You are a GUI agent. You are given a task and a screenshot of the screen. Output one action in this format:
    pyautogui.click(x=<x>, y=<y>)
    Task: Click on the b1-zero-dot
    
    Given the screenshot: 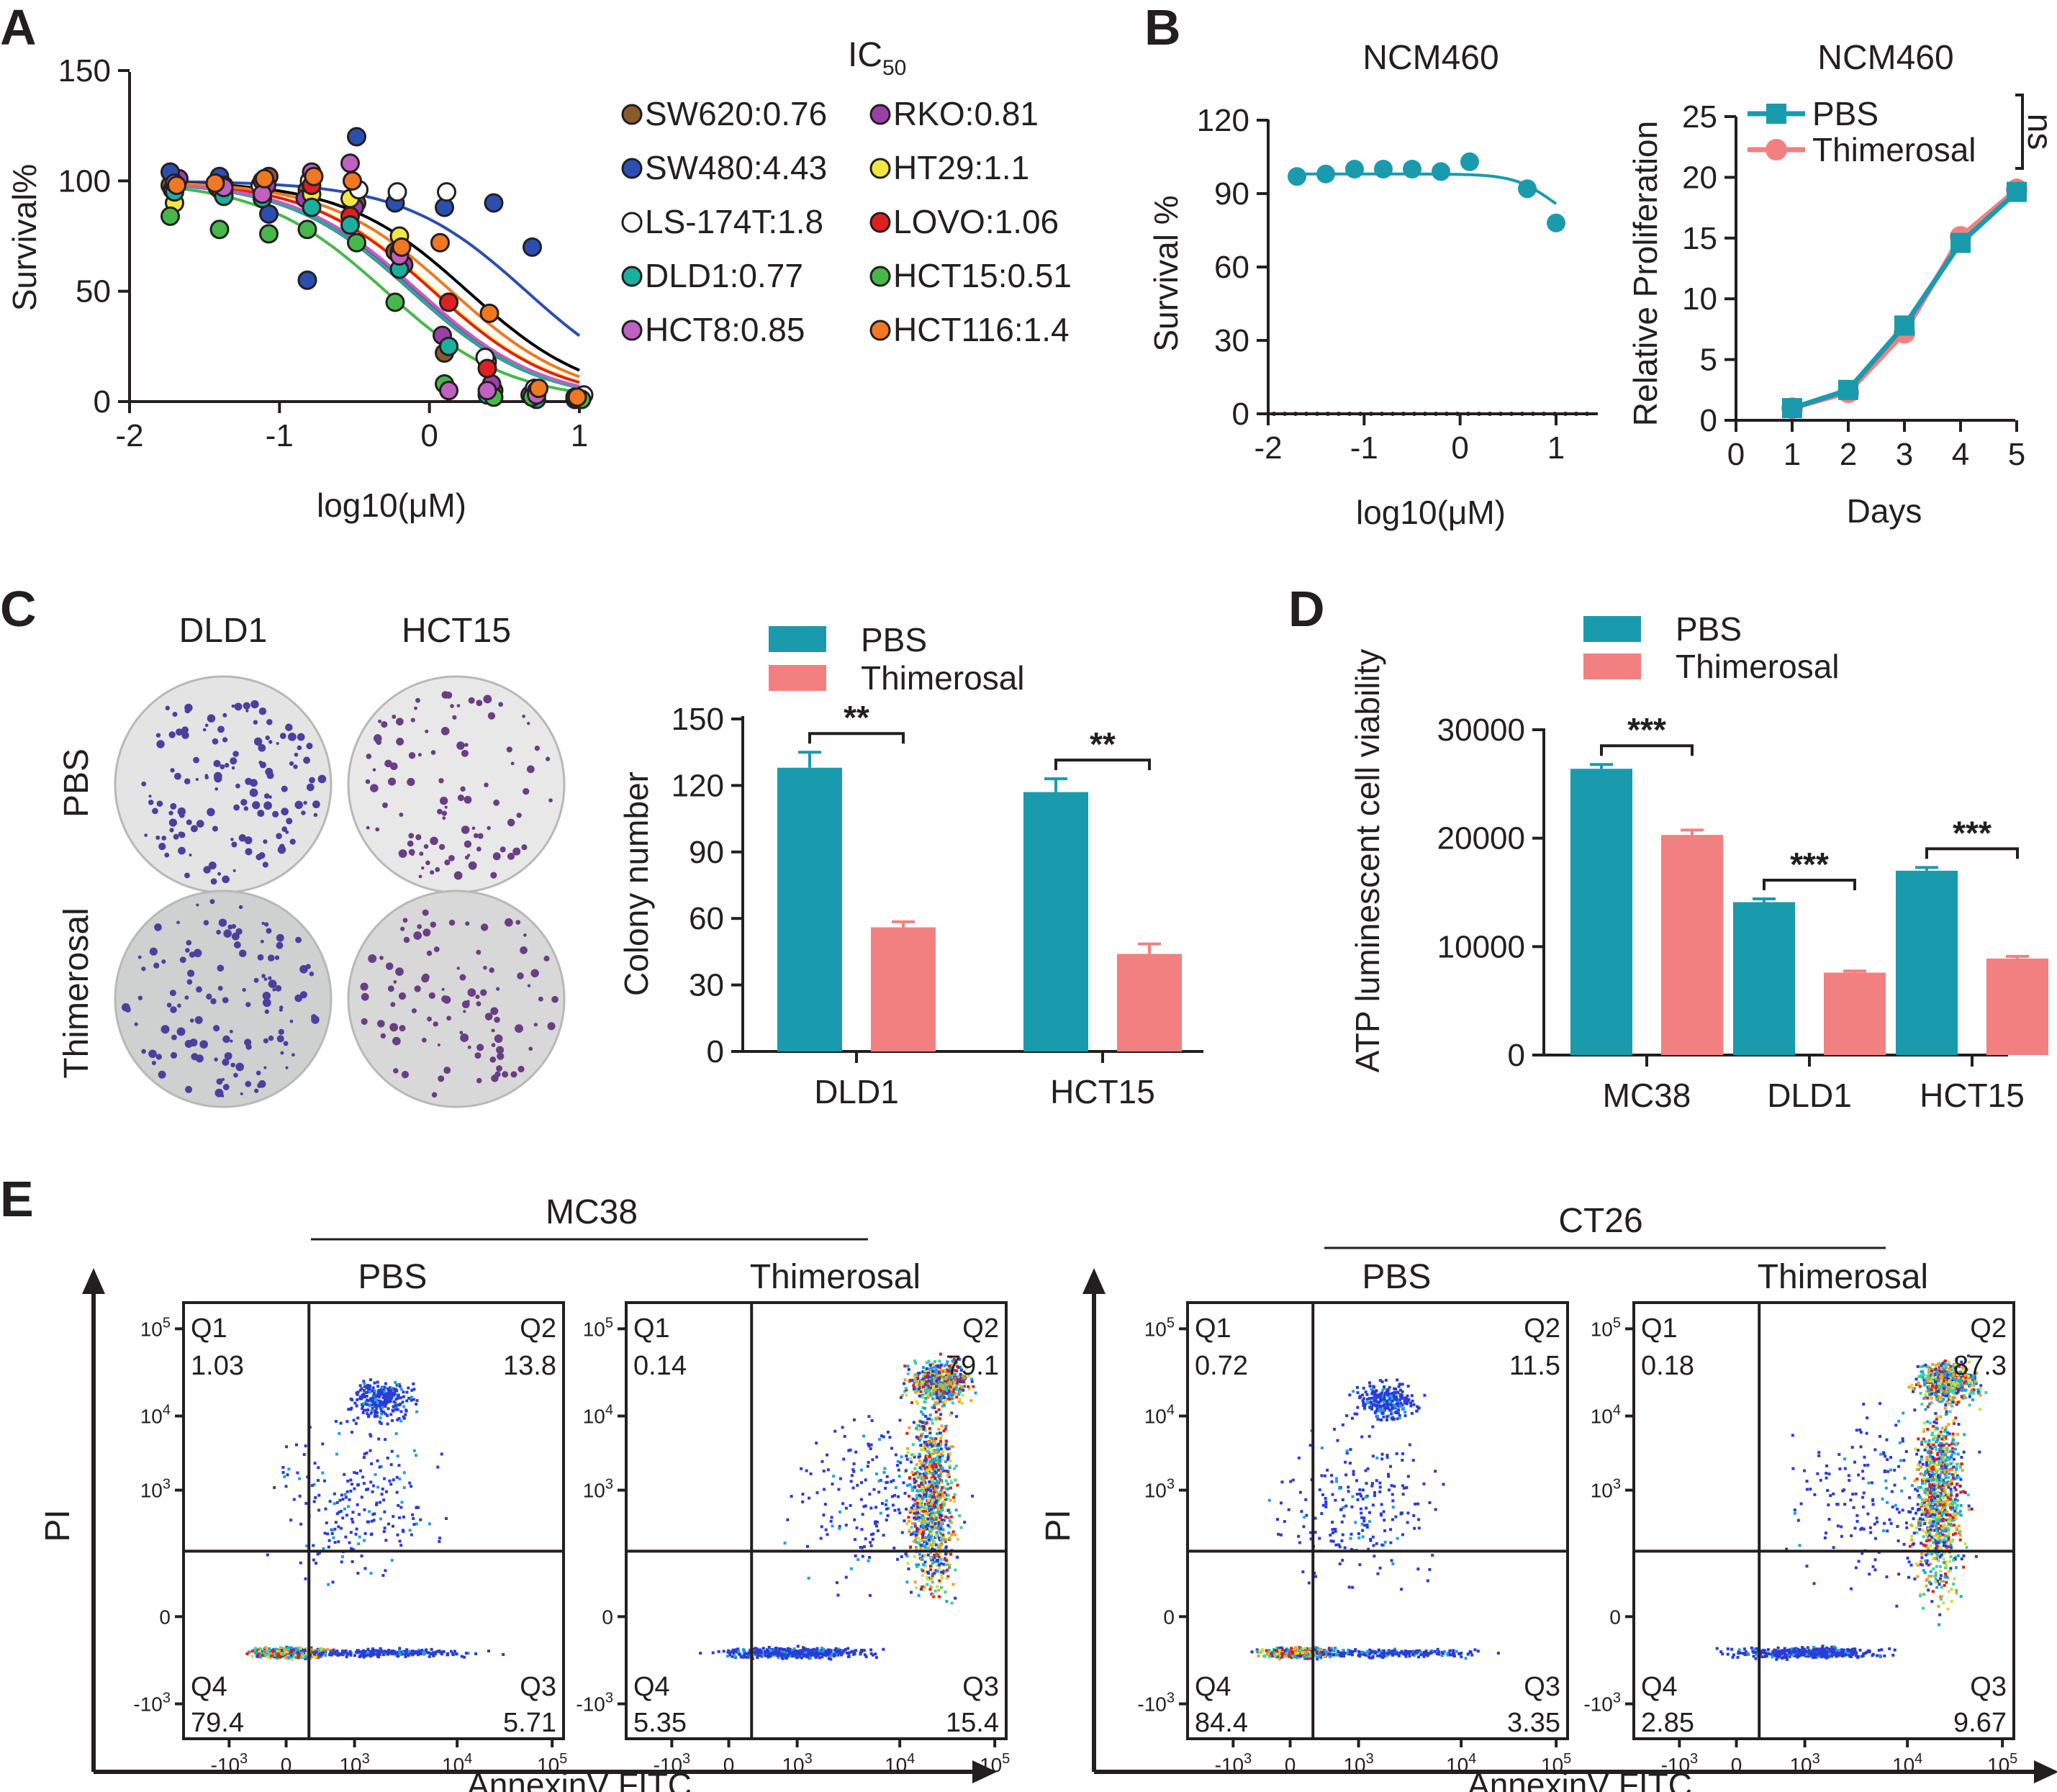 What is the action you would take?
    pyautogui.click(x=1274, y=414)
    